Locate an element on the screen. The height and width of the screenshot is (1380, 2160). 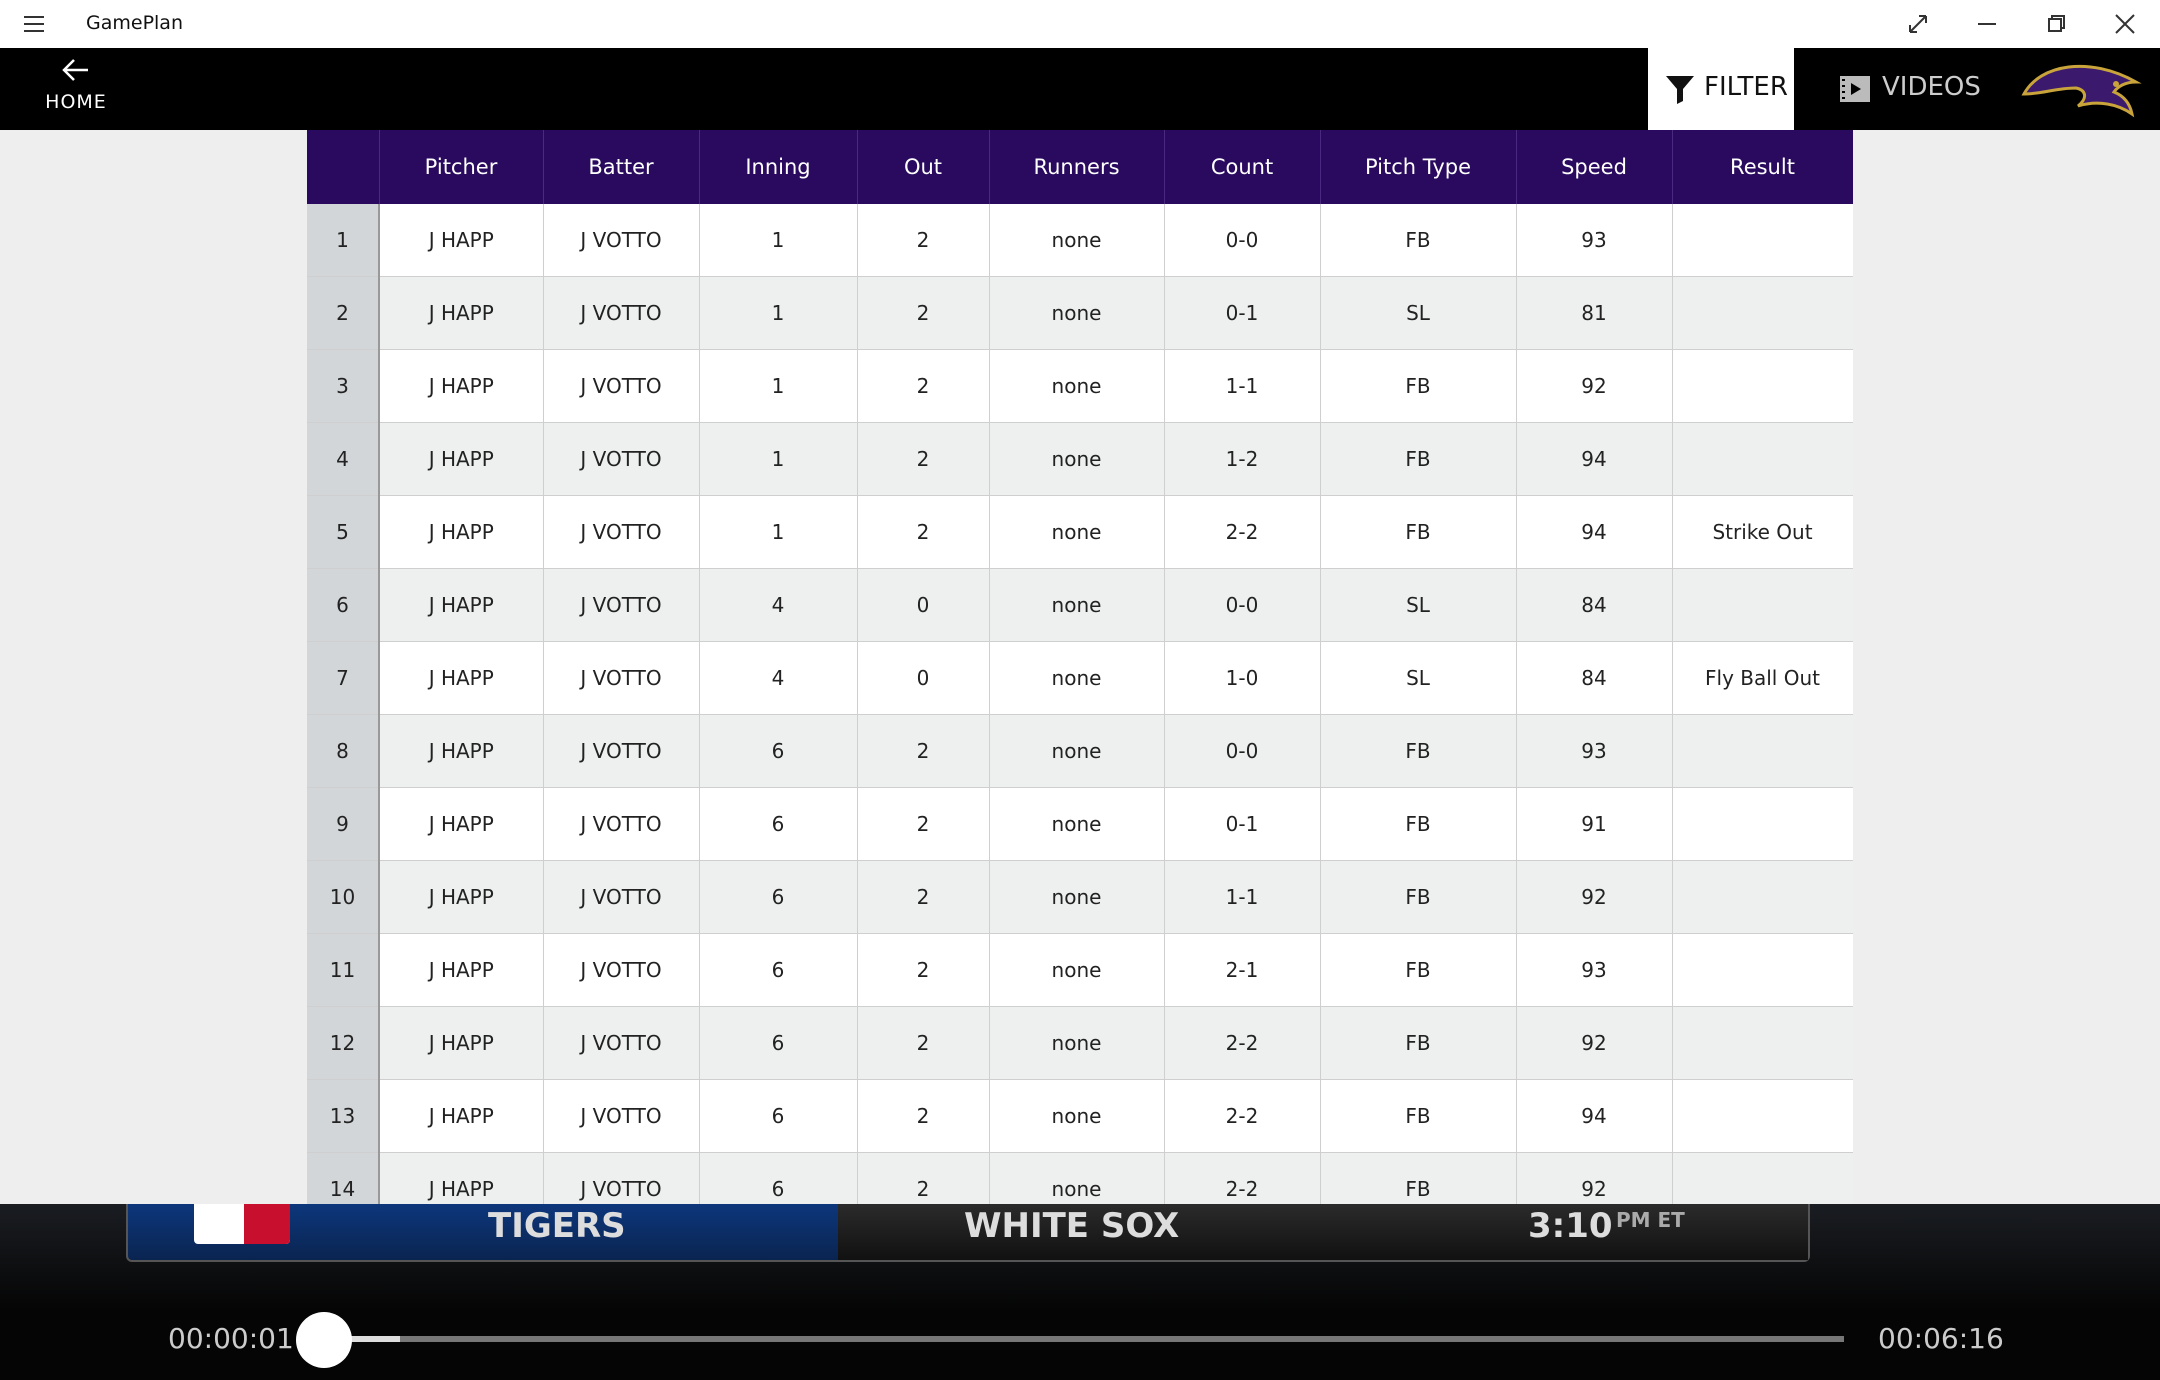
videos-icon is located at coordinates (1855, 89).